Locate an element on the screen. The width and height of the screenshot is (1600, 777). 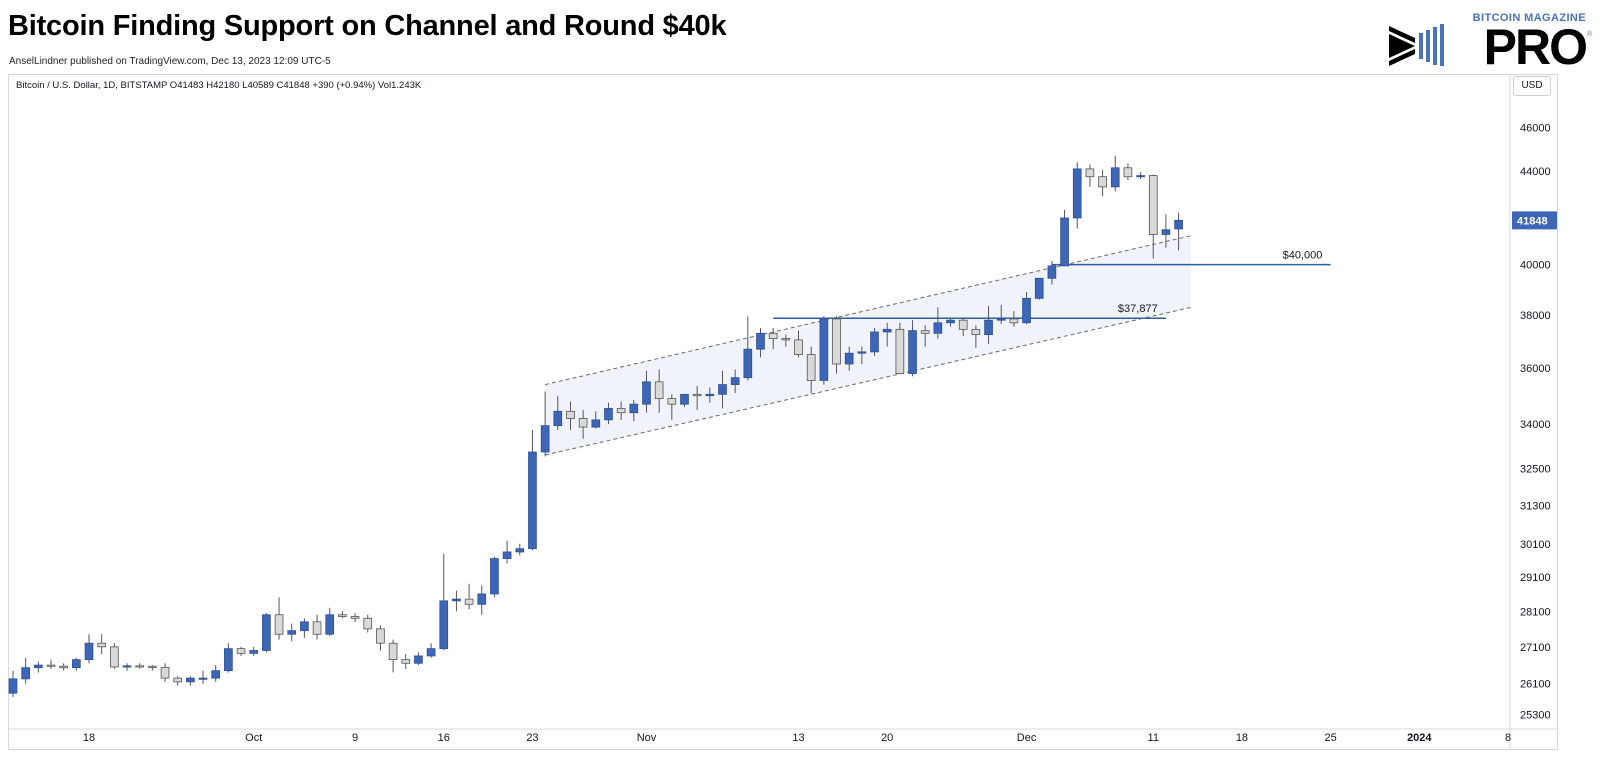
time-tick-label: 9 is located at coordinates (355, 738).